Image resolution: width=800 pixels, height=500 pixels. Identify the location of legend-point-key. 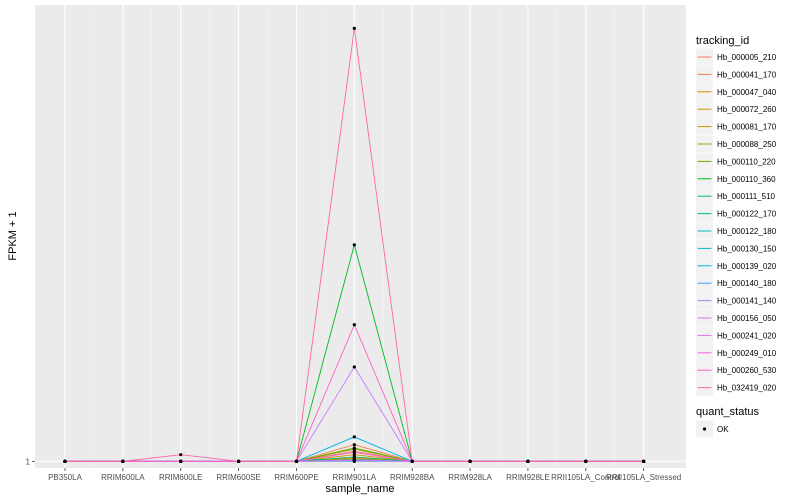
(704, 429).